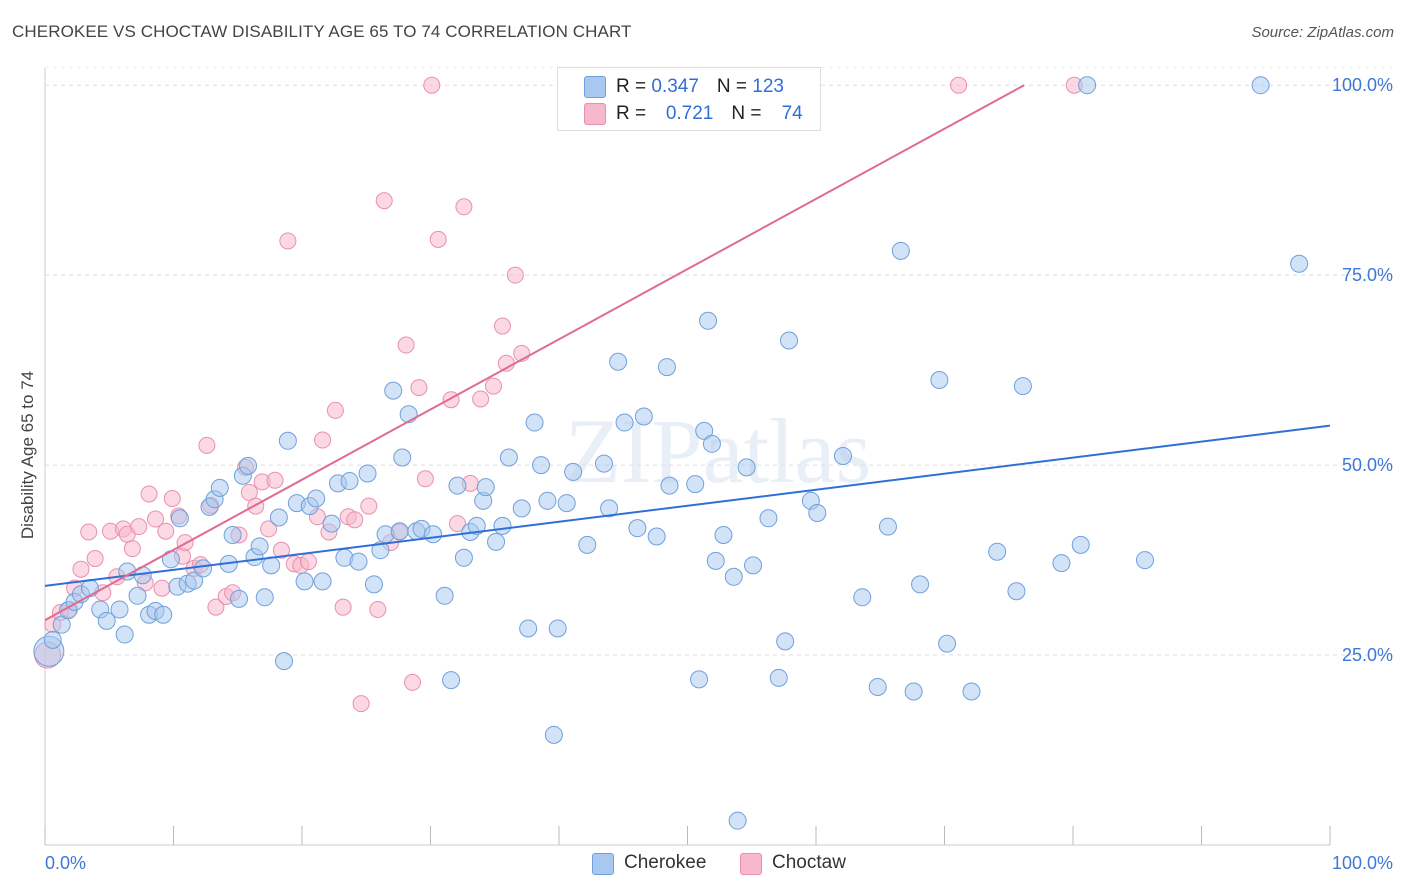 This screenshot has height=892, width=1406. What do you see at coordinates (1362, 85) in the screenshot?
I see `y-tick-label: 100.0%` at bounding box center [1362, 85].